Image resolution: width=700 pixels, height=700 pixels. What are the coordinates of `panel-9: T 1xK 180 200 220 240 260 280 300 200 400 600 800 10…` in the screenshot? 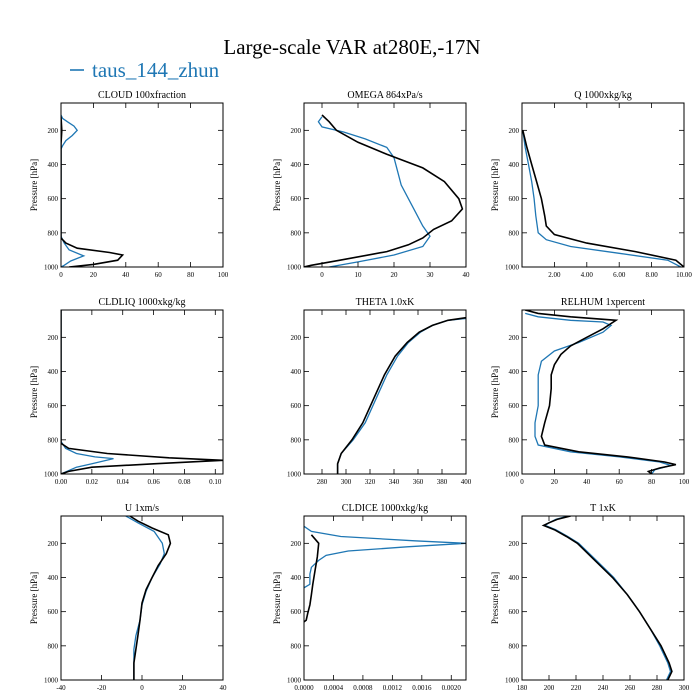 It's located at (590, 597).